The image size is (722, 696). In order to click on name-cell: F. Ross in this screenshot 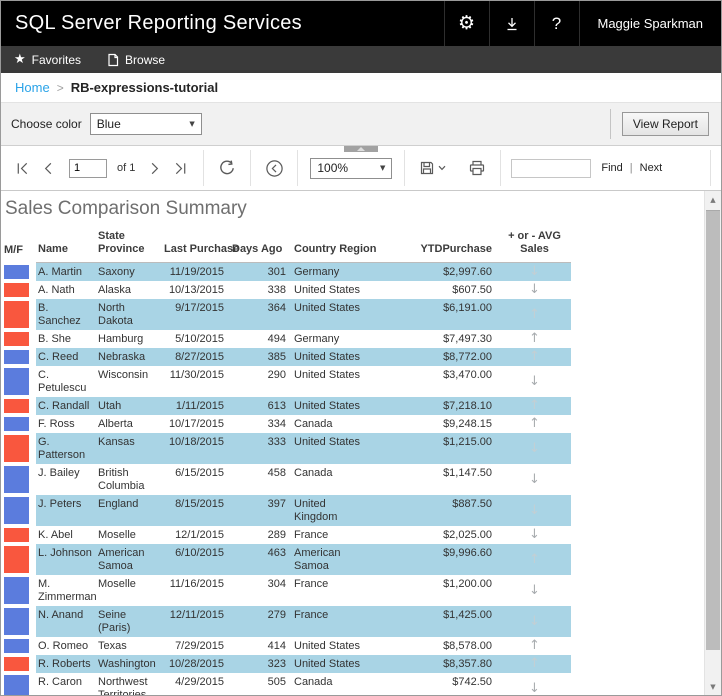, I will do `click(56, 424)`.